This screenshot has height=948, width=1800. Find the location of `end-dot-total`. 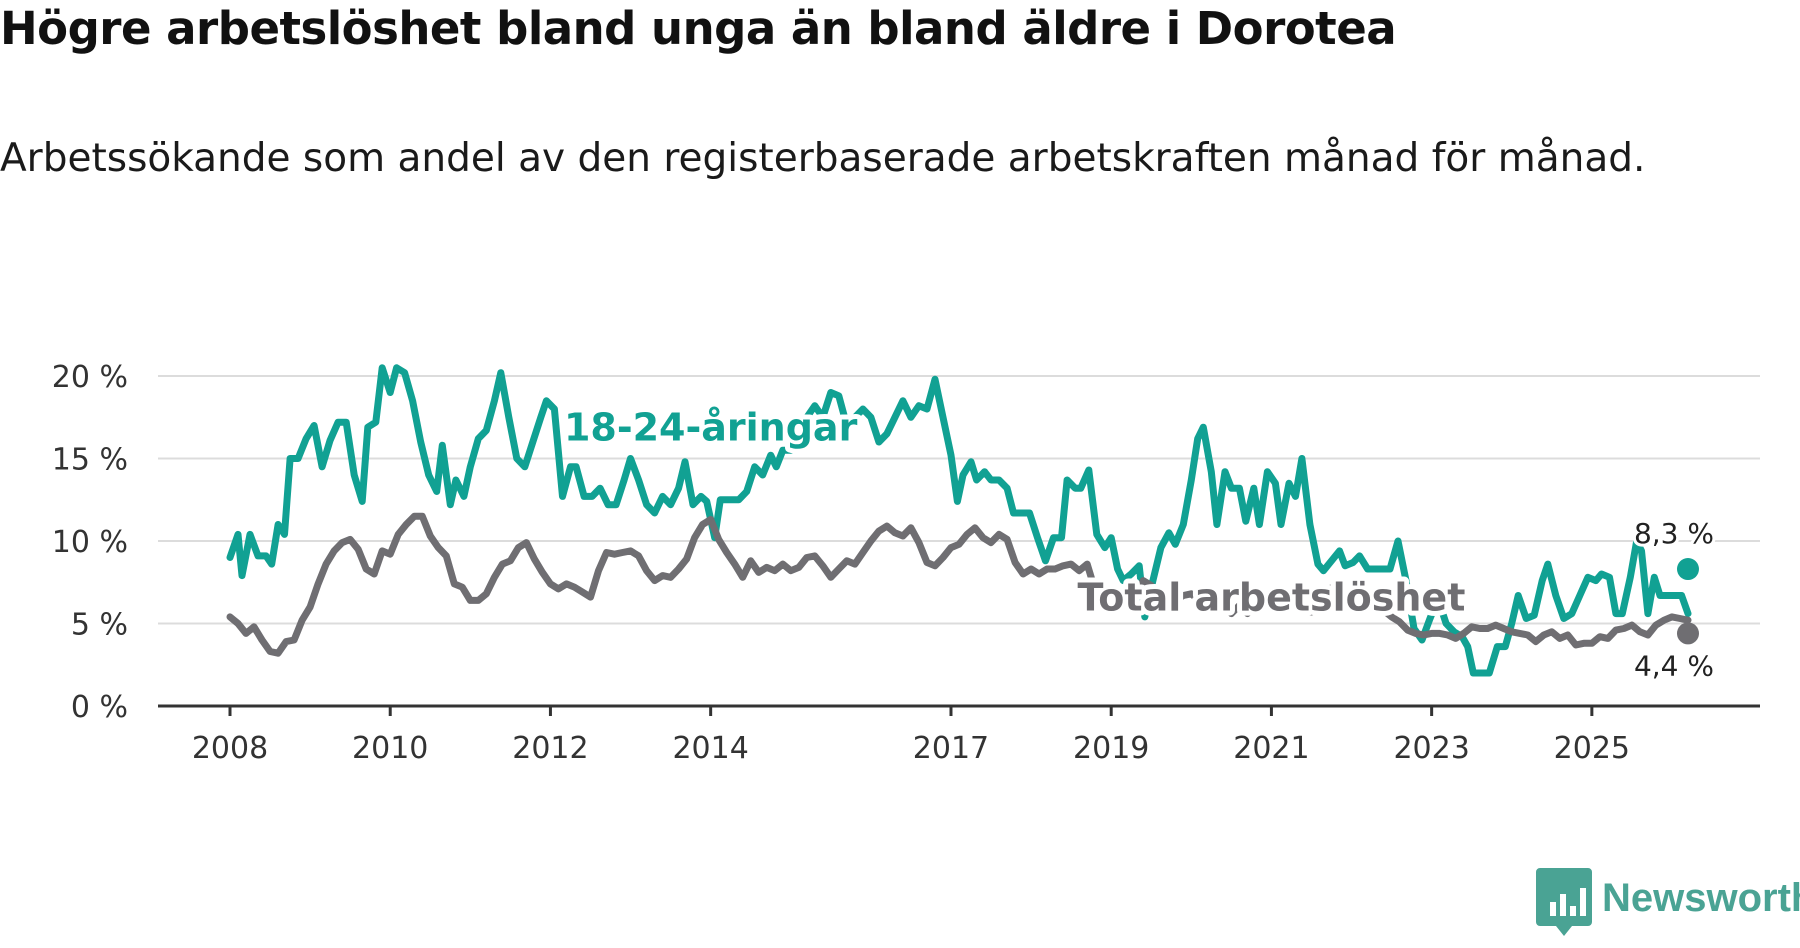

end-dot-total is located at coordinates (1687, 633).